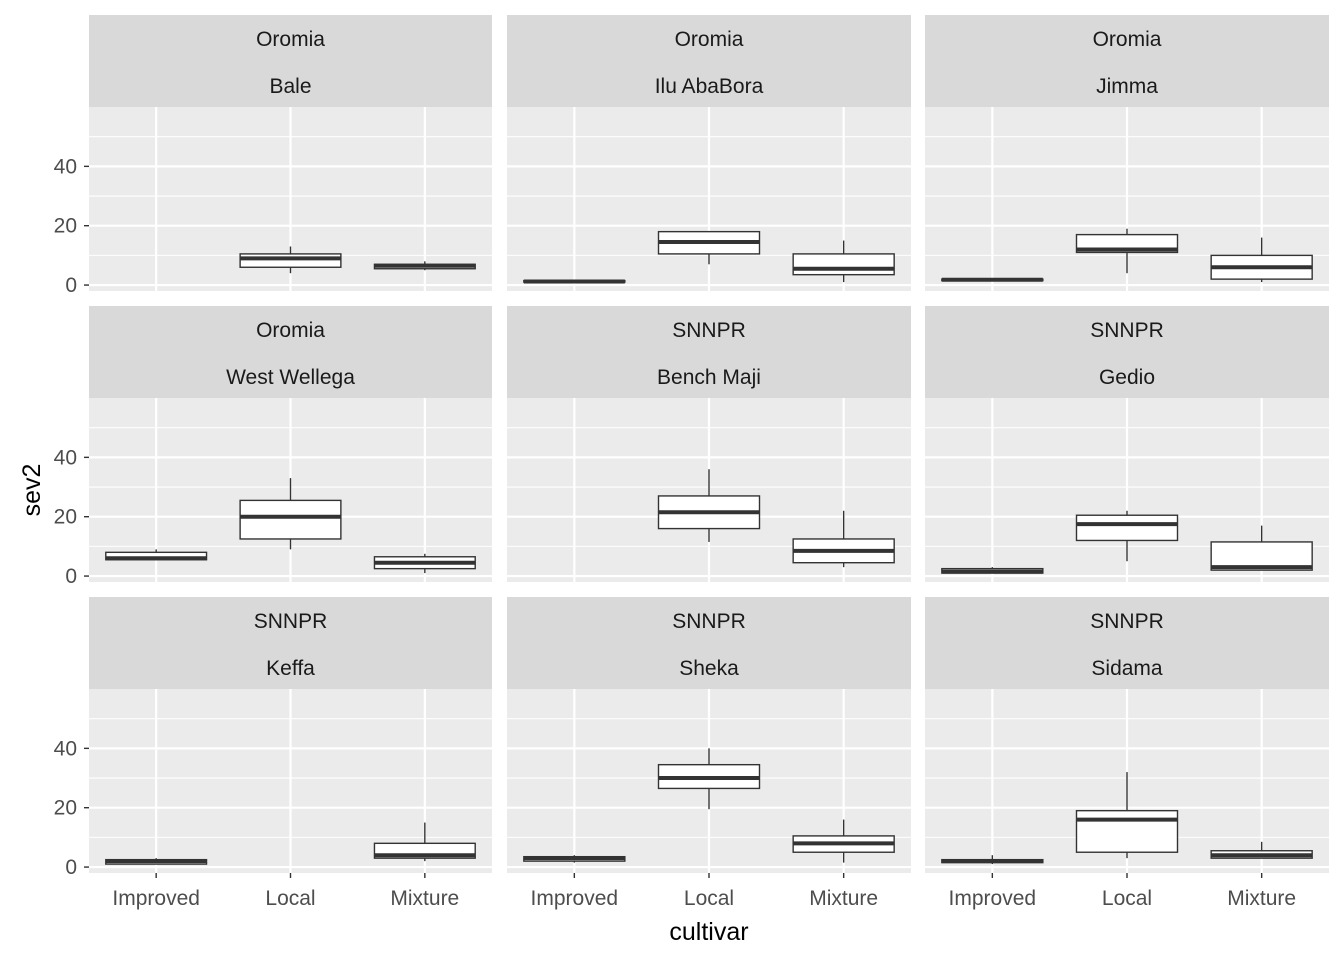  I want to click on strip-label-zone: Jimma, so click(1127, 86).